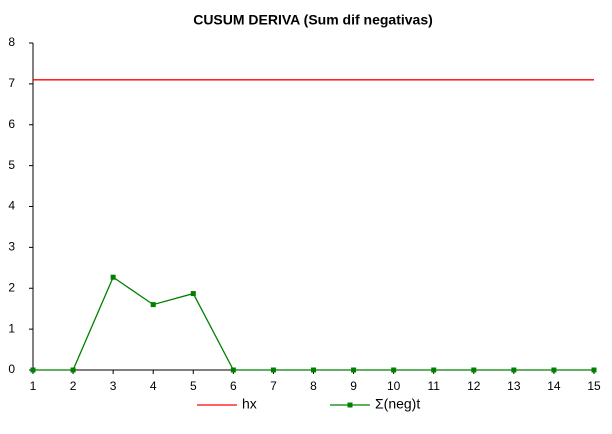  I want to click on y-tick-label: 4, so click(11, 206).